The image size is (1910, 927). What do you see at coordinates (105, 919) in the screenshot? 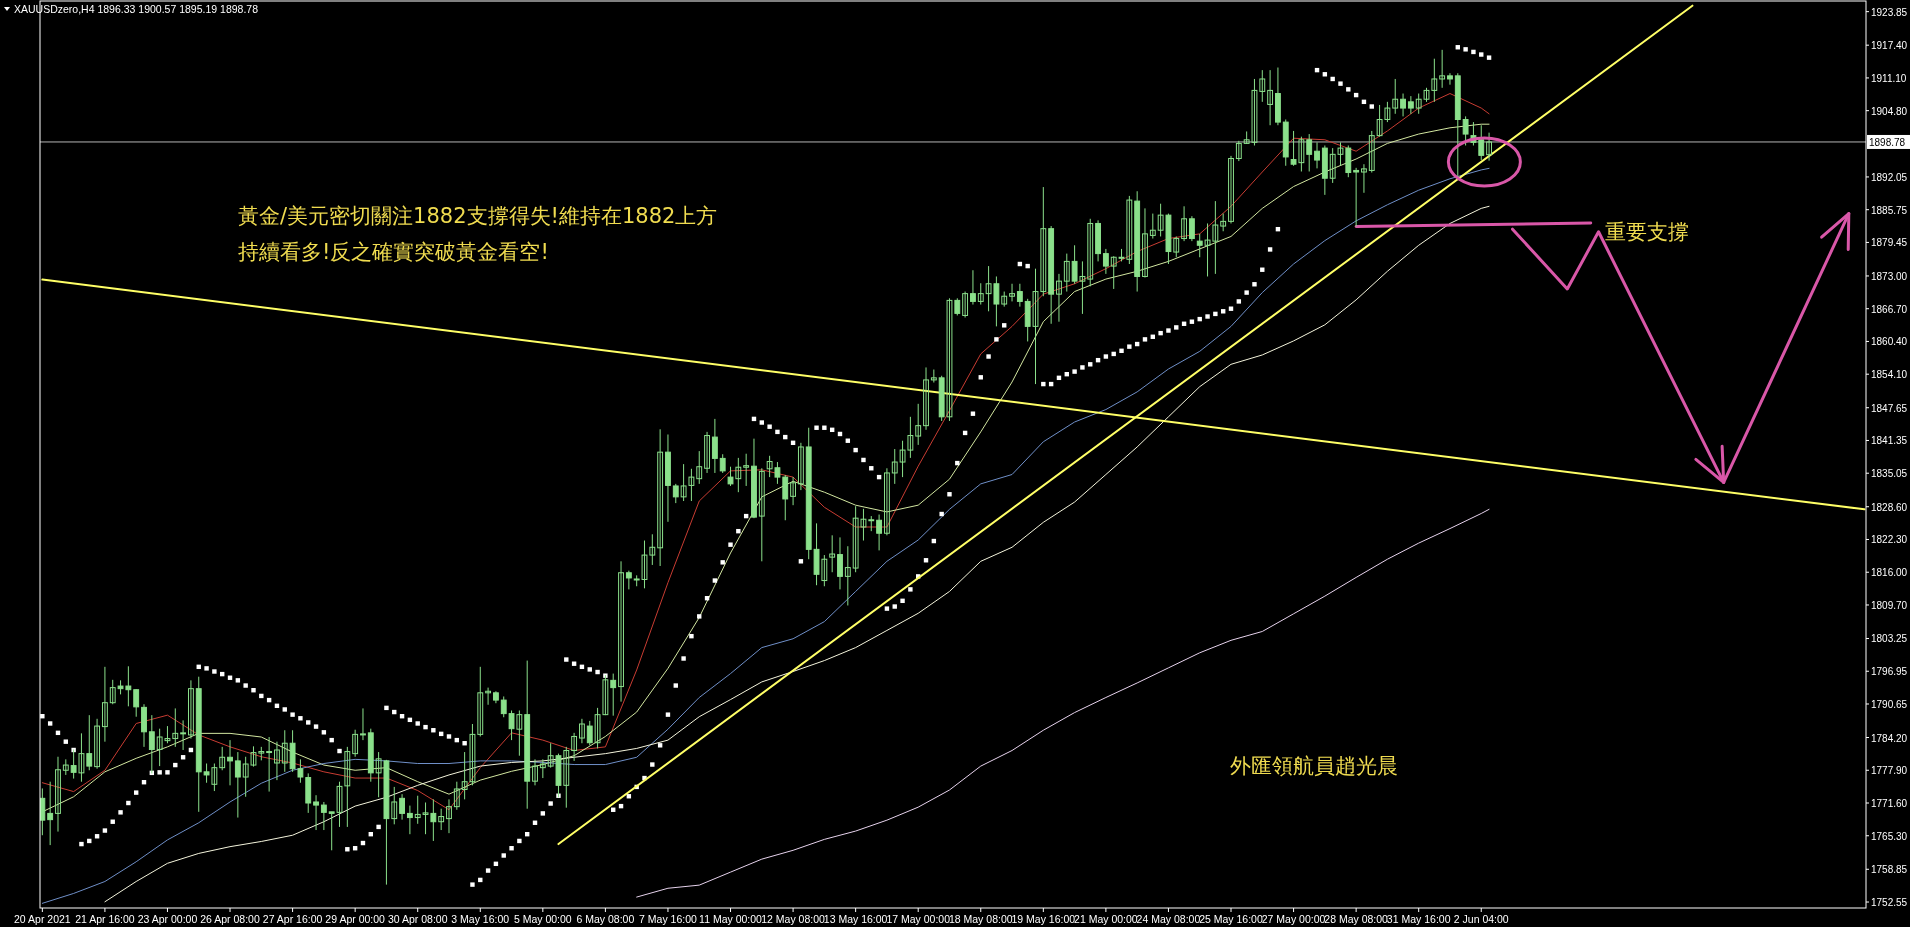
I see `x-tick-label: 21 Apr 16:00` at bounding box center [105, 919].